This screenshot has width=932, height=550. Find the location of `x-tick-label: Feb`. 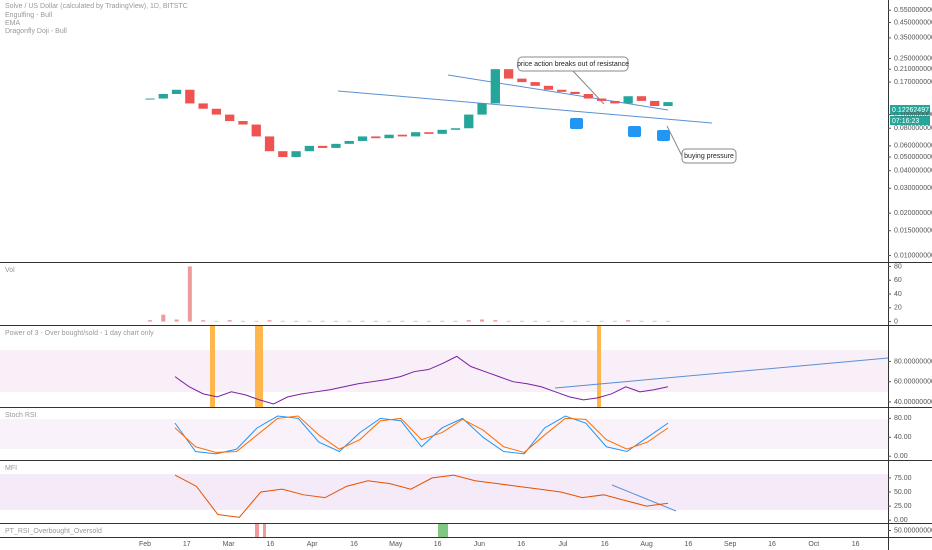

x-tick-label: Feb is located at coordinates (145, 544).